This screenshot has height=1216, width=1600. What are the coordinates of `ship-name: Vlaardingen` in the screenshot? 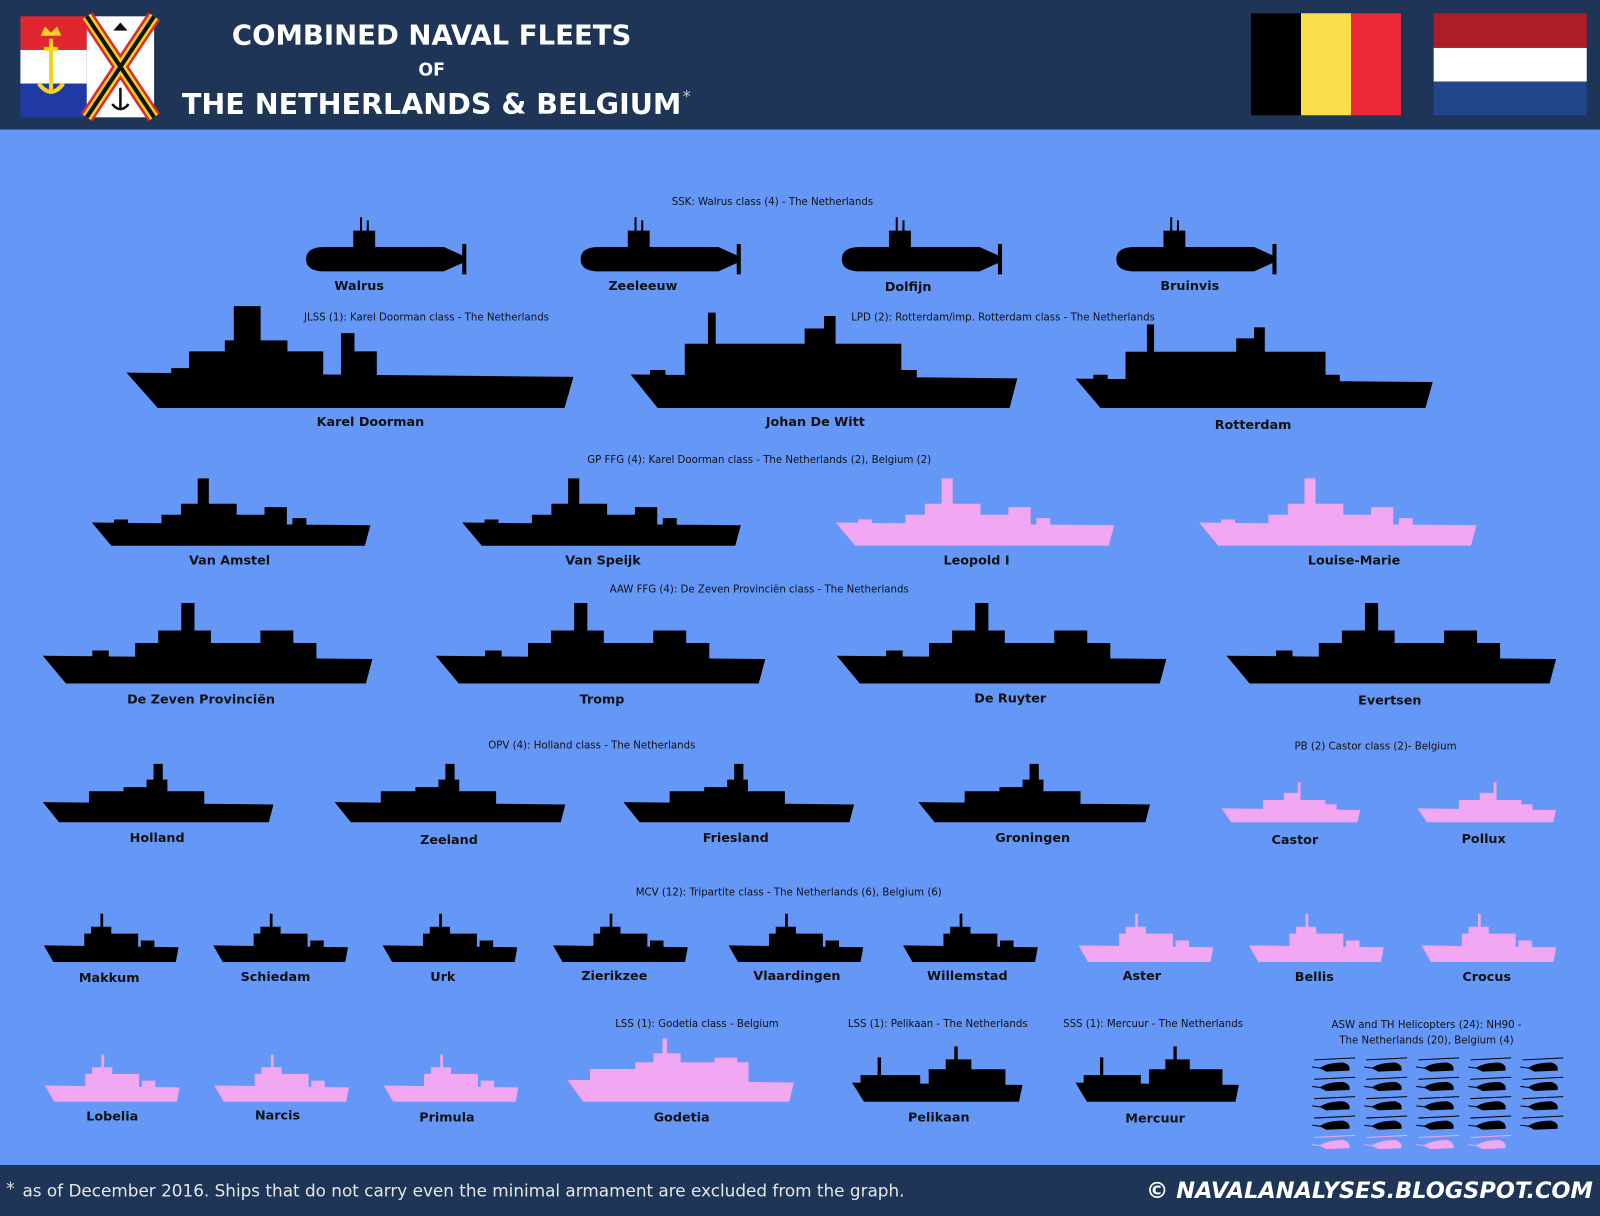 It's located at (796, 976).